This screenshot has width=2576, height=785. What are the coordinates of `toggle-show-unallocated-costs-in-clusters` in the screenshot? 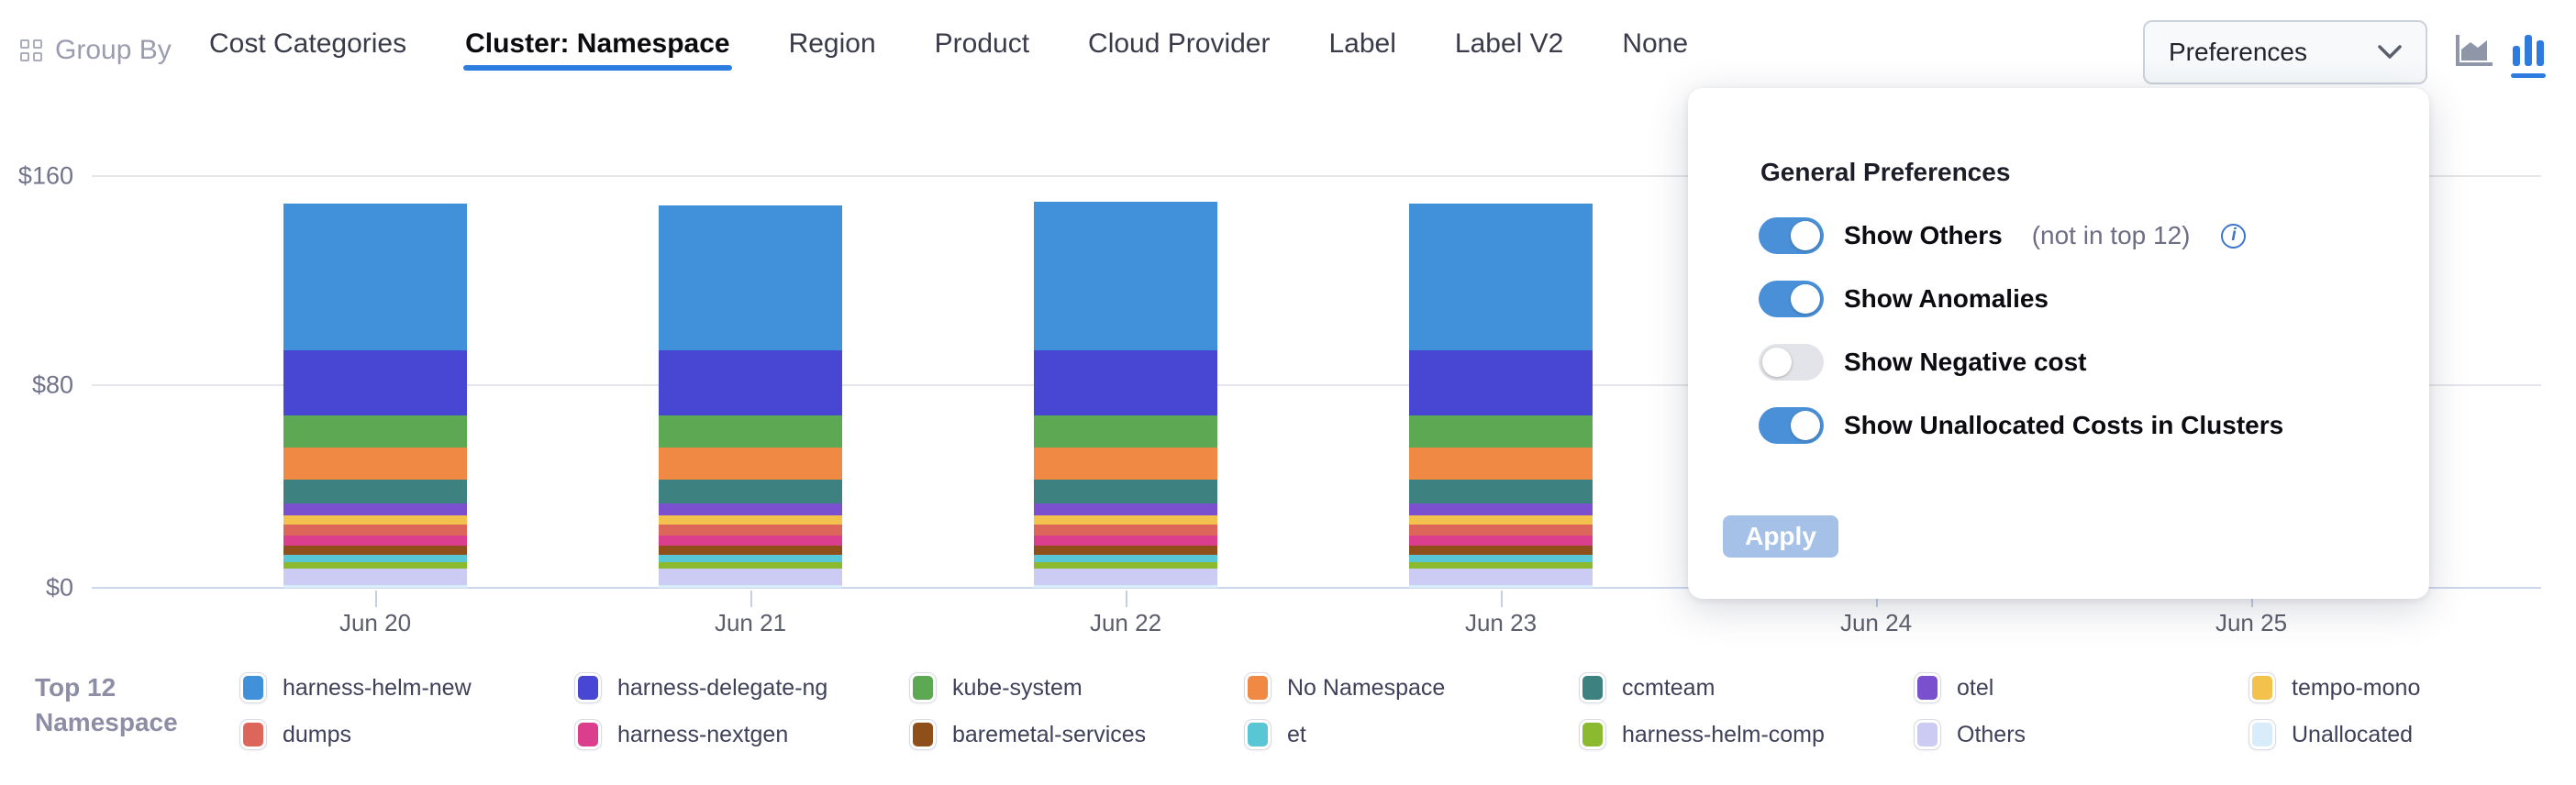 It's located at (1791, 425).